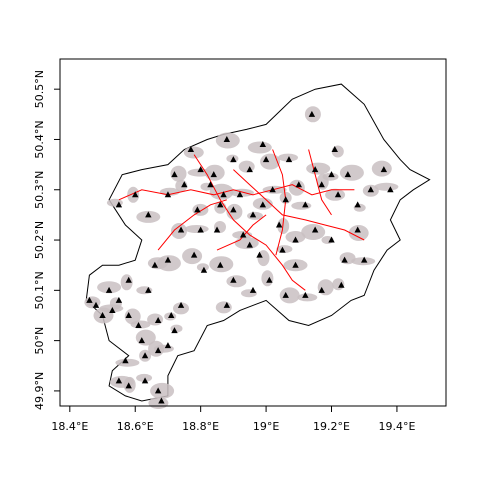 Image resolution: width=480 pixels, height=480 pixels. Describe the element at coordinates (39, 139) in the screenshot. I see `y-tick-label: 50.4°N` at that location.